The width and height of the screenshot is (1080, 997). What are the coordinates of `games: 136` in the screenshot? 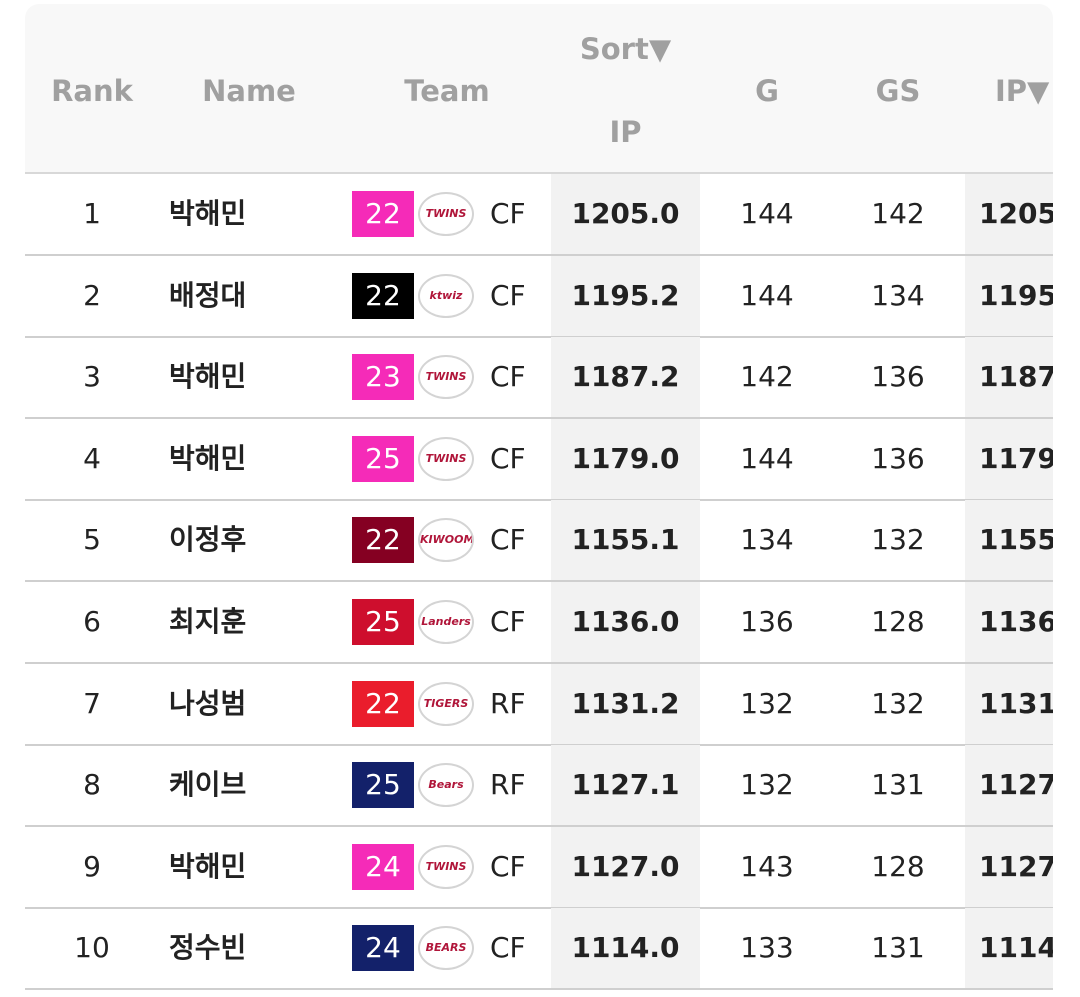 It's located at (767, 621).